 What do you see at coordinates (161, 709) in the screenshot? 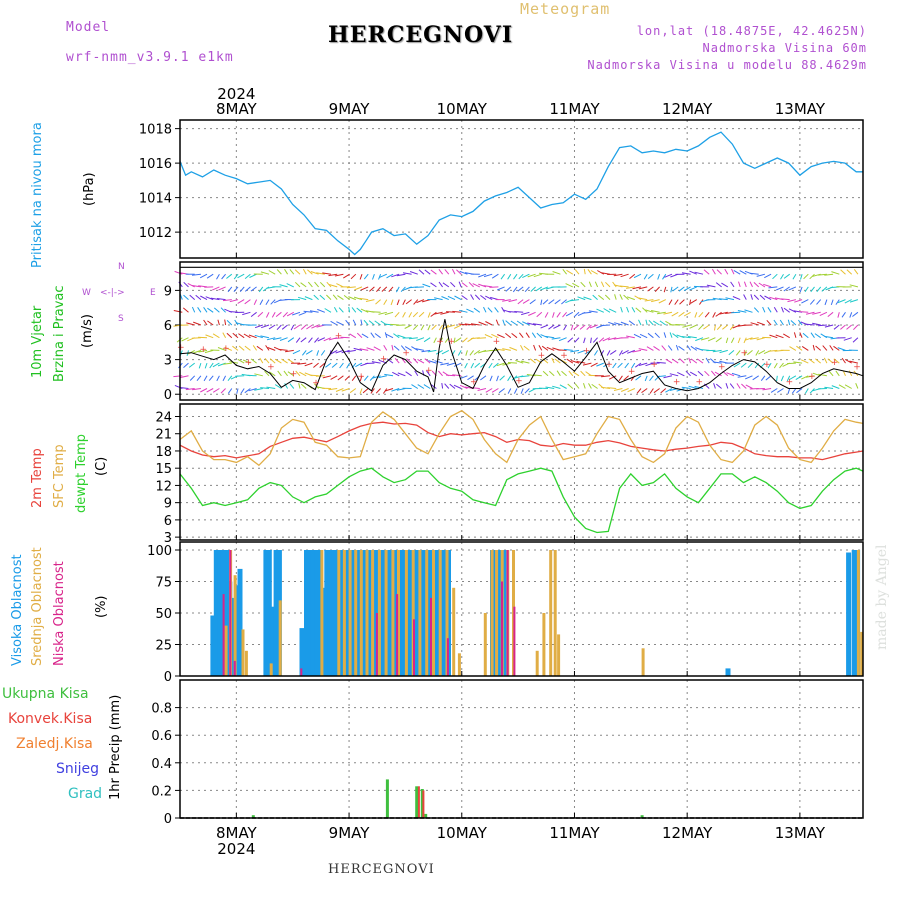
I see `precip-y-tick-label: 0.8` at bounding box center [161, 709].